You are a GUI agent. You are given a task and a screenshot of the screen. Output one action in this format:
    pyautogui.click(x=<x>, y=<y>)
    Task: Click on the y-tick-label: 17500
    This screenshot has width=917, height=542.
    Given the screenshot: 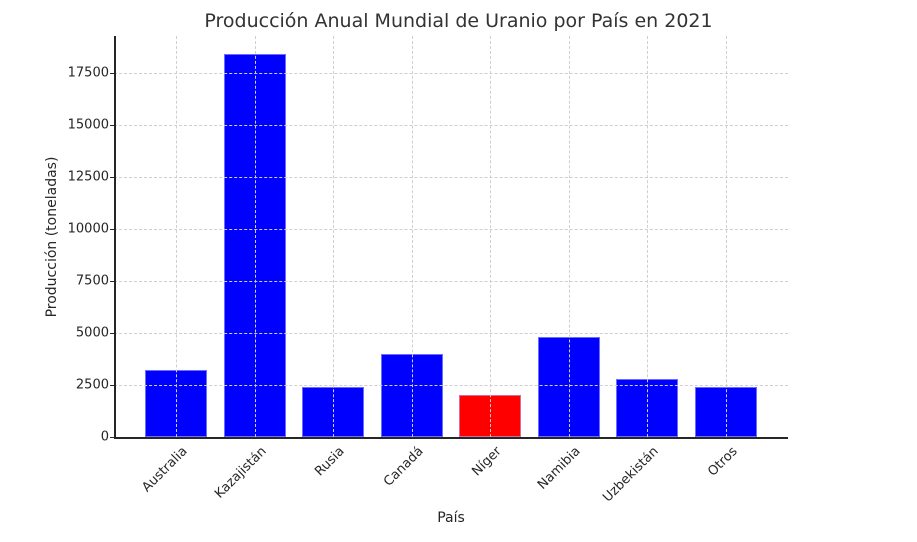 What is the action you would take?
    pyautogui.click(x=88, y=73)
    